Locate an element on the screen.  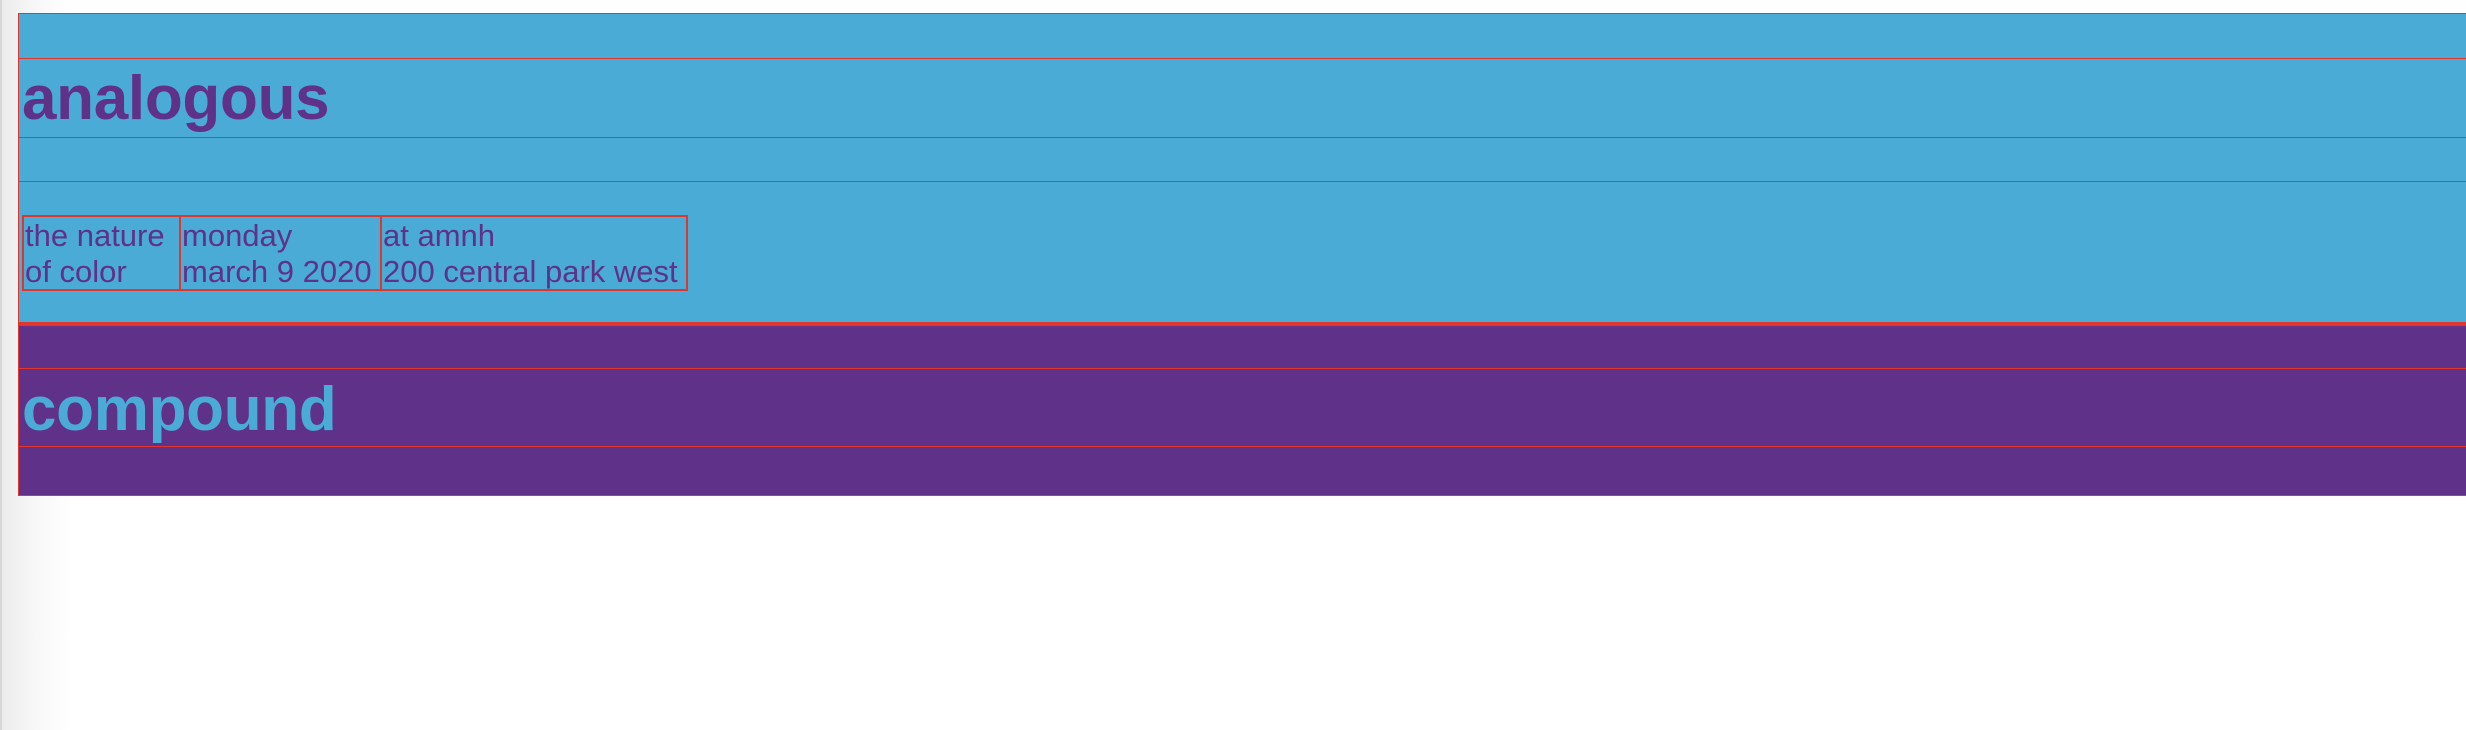
compound-title: compound is located at coordinates (179, 409).